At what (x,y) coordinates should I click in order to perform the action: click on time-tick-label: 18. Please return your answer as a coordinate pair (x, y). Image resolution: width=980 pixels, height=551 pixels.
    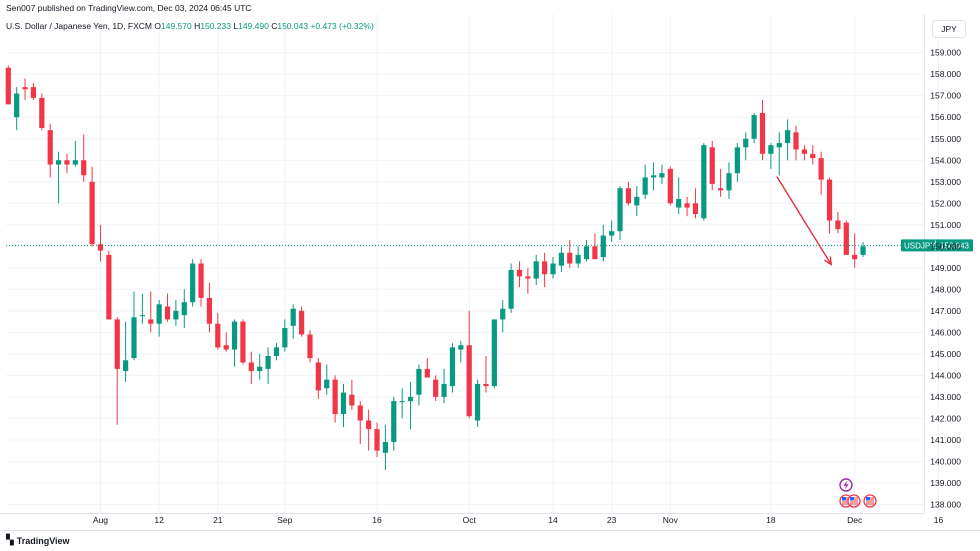
    Looking at the image, I should click on (771, 520).